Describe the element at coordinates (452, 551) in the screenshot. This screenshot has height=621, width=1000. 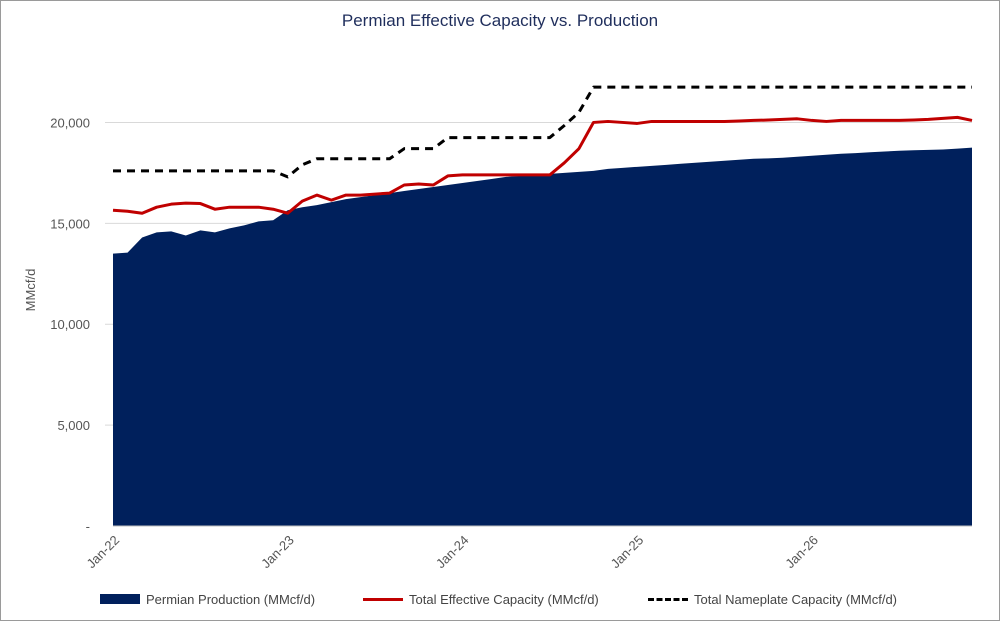
I see `x-tick-label: Jan-24` at that location.